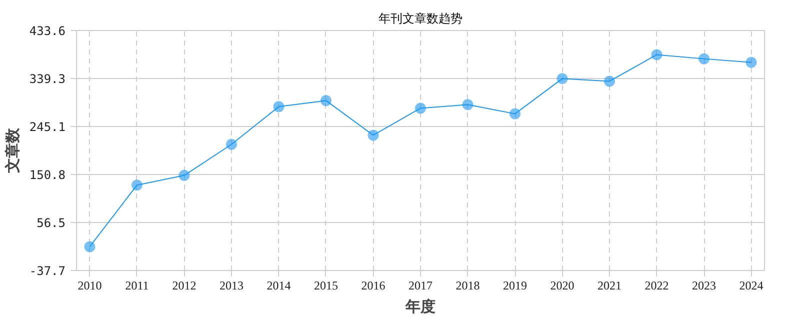 This screenshot has width=798, height=330. I want to click on x-tick-label: 2018, so click(468, 285).